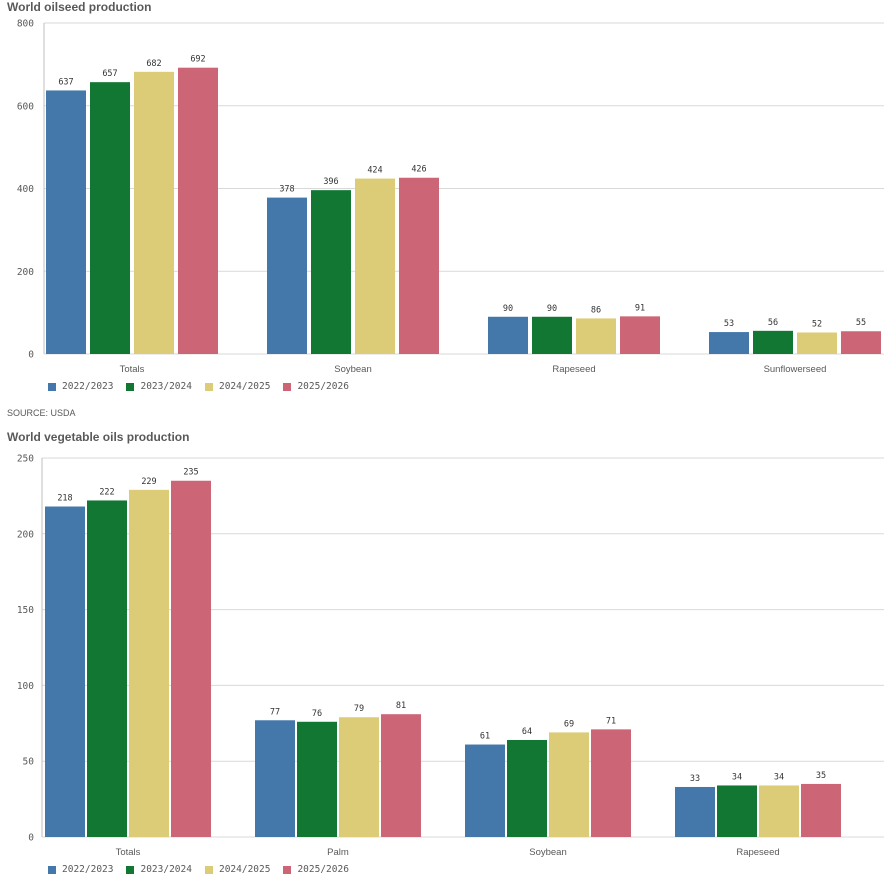 The height and width of the screenshot is (884, 893). I want to click on y-tick-label: 400, so click(25, 189).